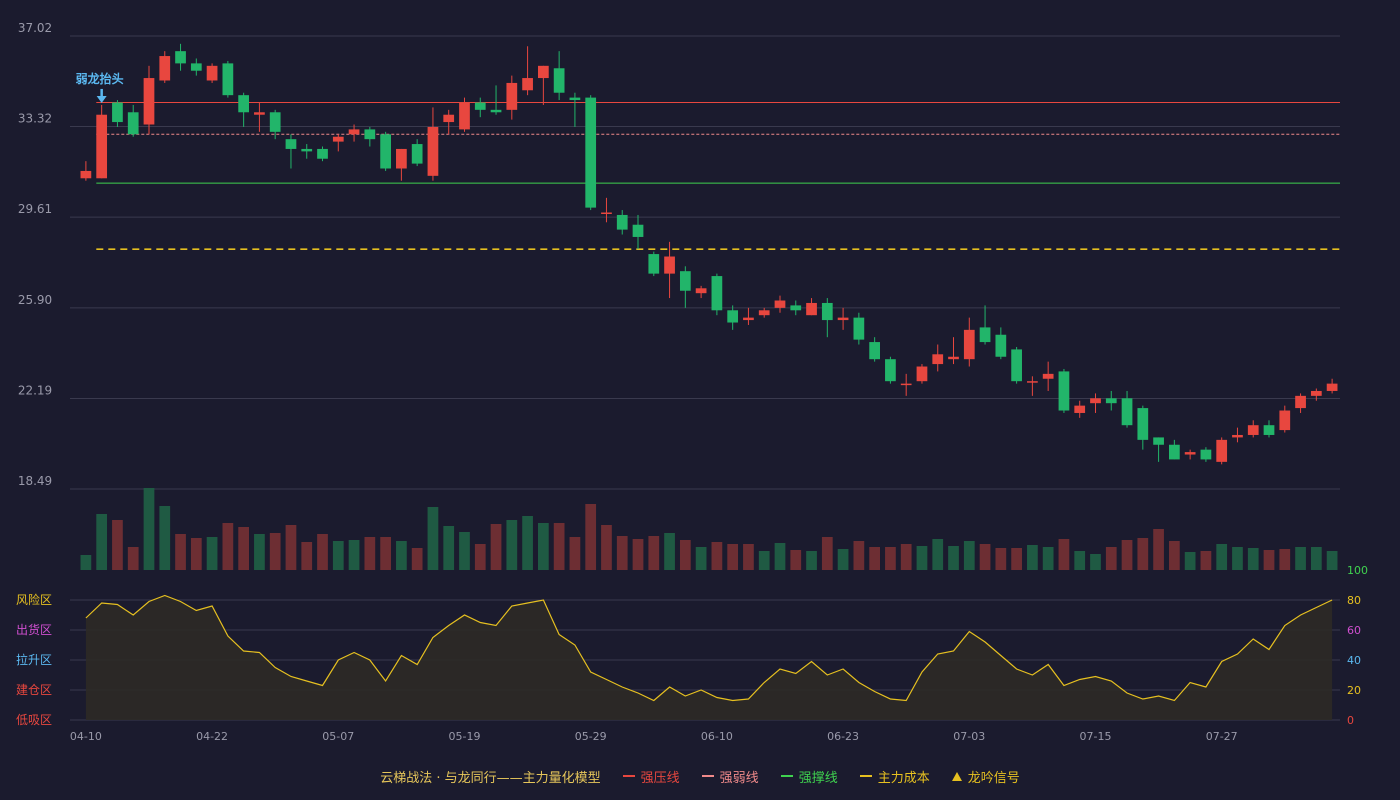  Describe the element at coordinates (1354, 690) in the screenshot. I see `oscillator-tick-label: 20` at that location.